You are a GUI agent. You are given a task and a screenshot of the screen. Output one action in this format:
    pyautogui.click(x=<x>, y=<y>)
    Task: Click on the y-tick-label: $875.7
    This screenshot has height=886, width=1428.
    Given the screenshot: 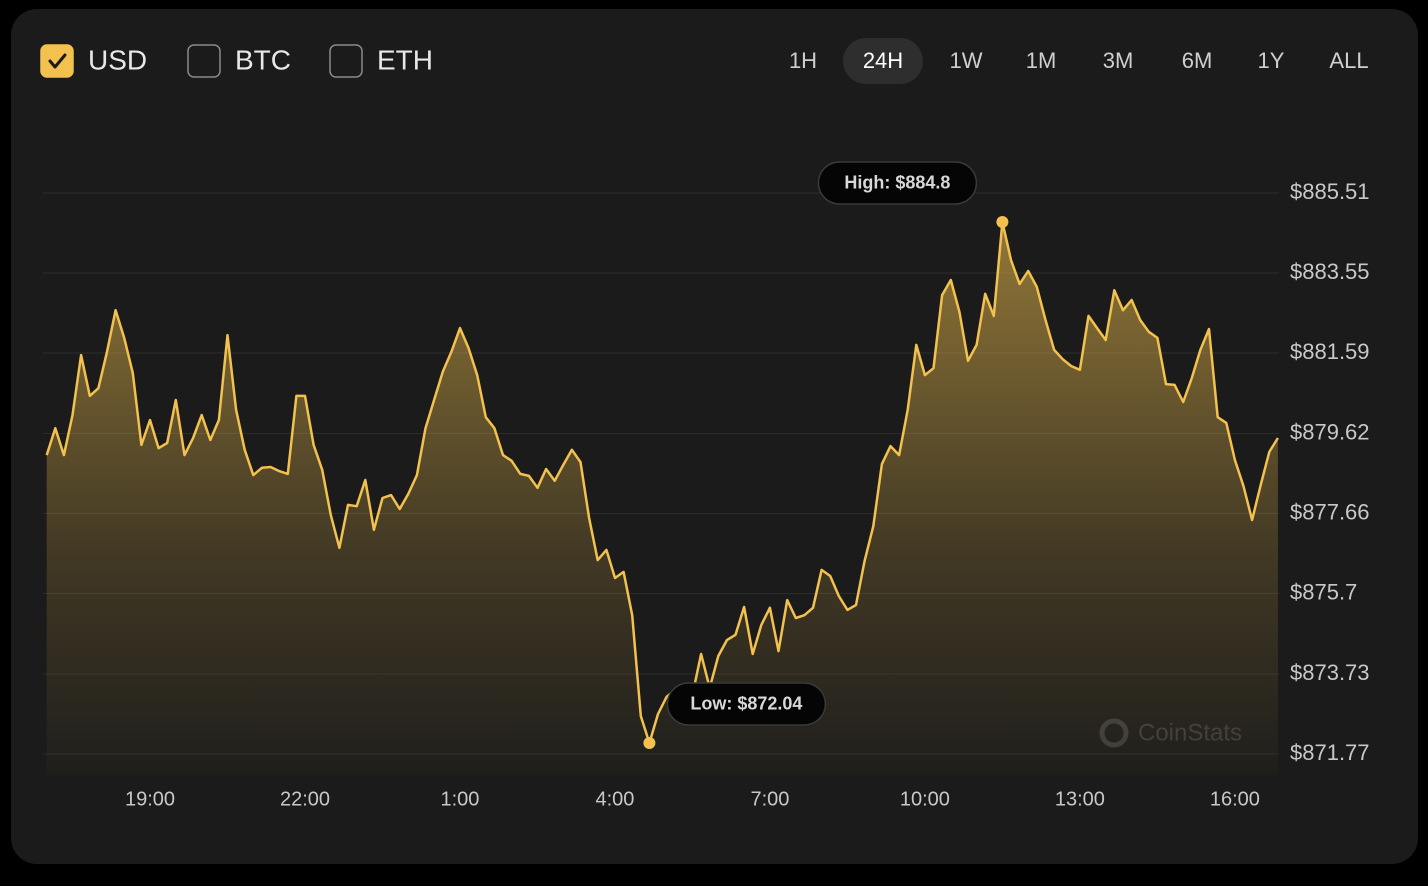 What is the action you would take?
    pyautogui.click(x=1323, y=591)
    